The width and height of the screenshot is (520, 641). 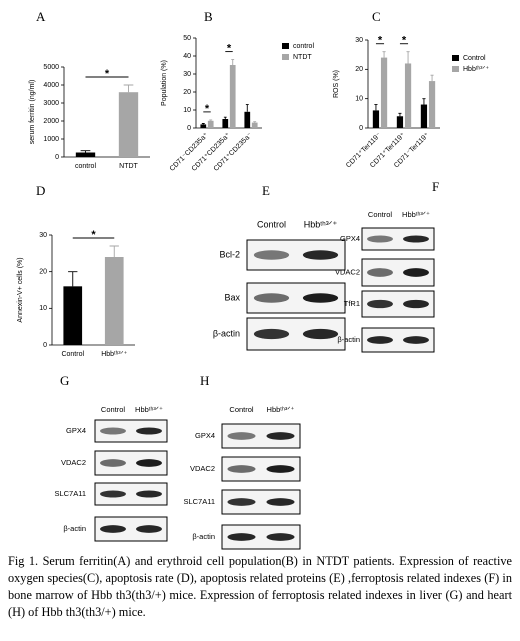 I want to click on blot-frame, so click(x=131, y=494).